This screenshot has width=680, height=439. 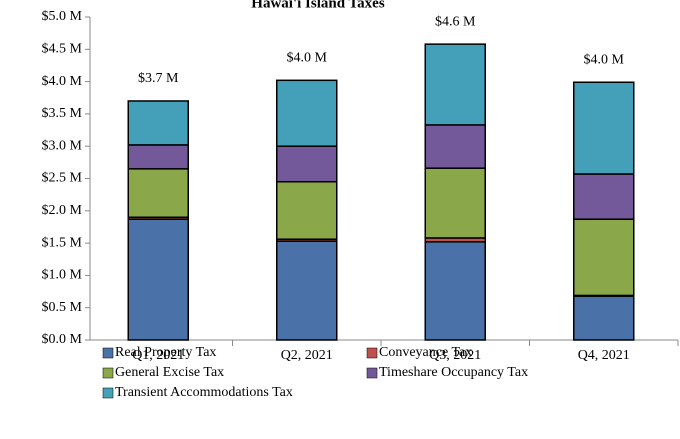 I want to click on y-tick-label: $5.0 M, so click(x=62, y=16).